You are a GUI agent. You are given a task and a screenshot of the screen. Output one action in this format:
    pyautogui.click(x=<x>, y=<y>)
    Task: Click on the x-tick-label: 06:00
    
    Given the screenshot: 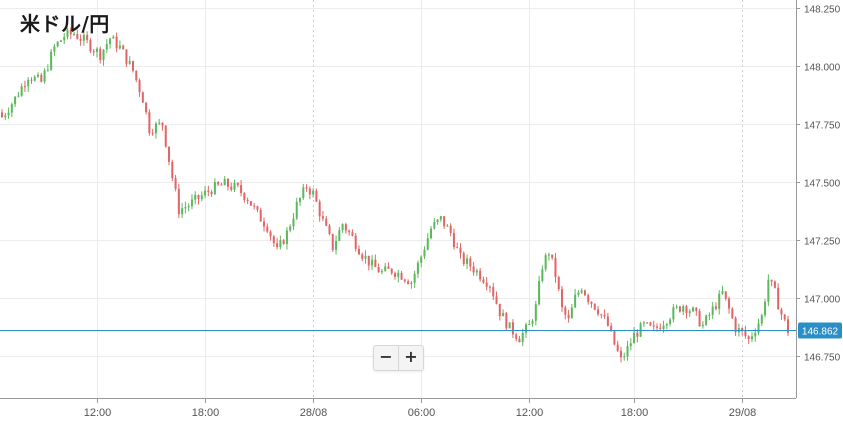 What is the action you would take?
    pyautogui.click(x=422, y=413)
    